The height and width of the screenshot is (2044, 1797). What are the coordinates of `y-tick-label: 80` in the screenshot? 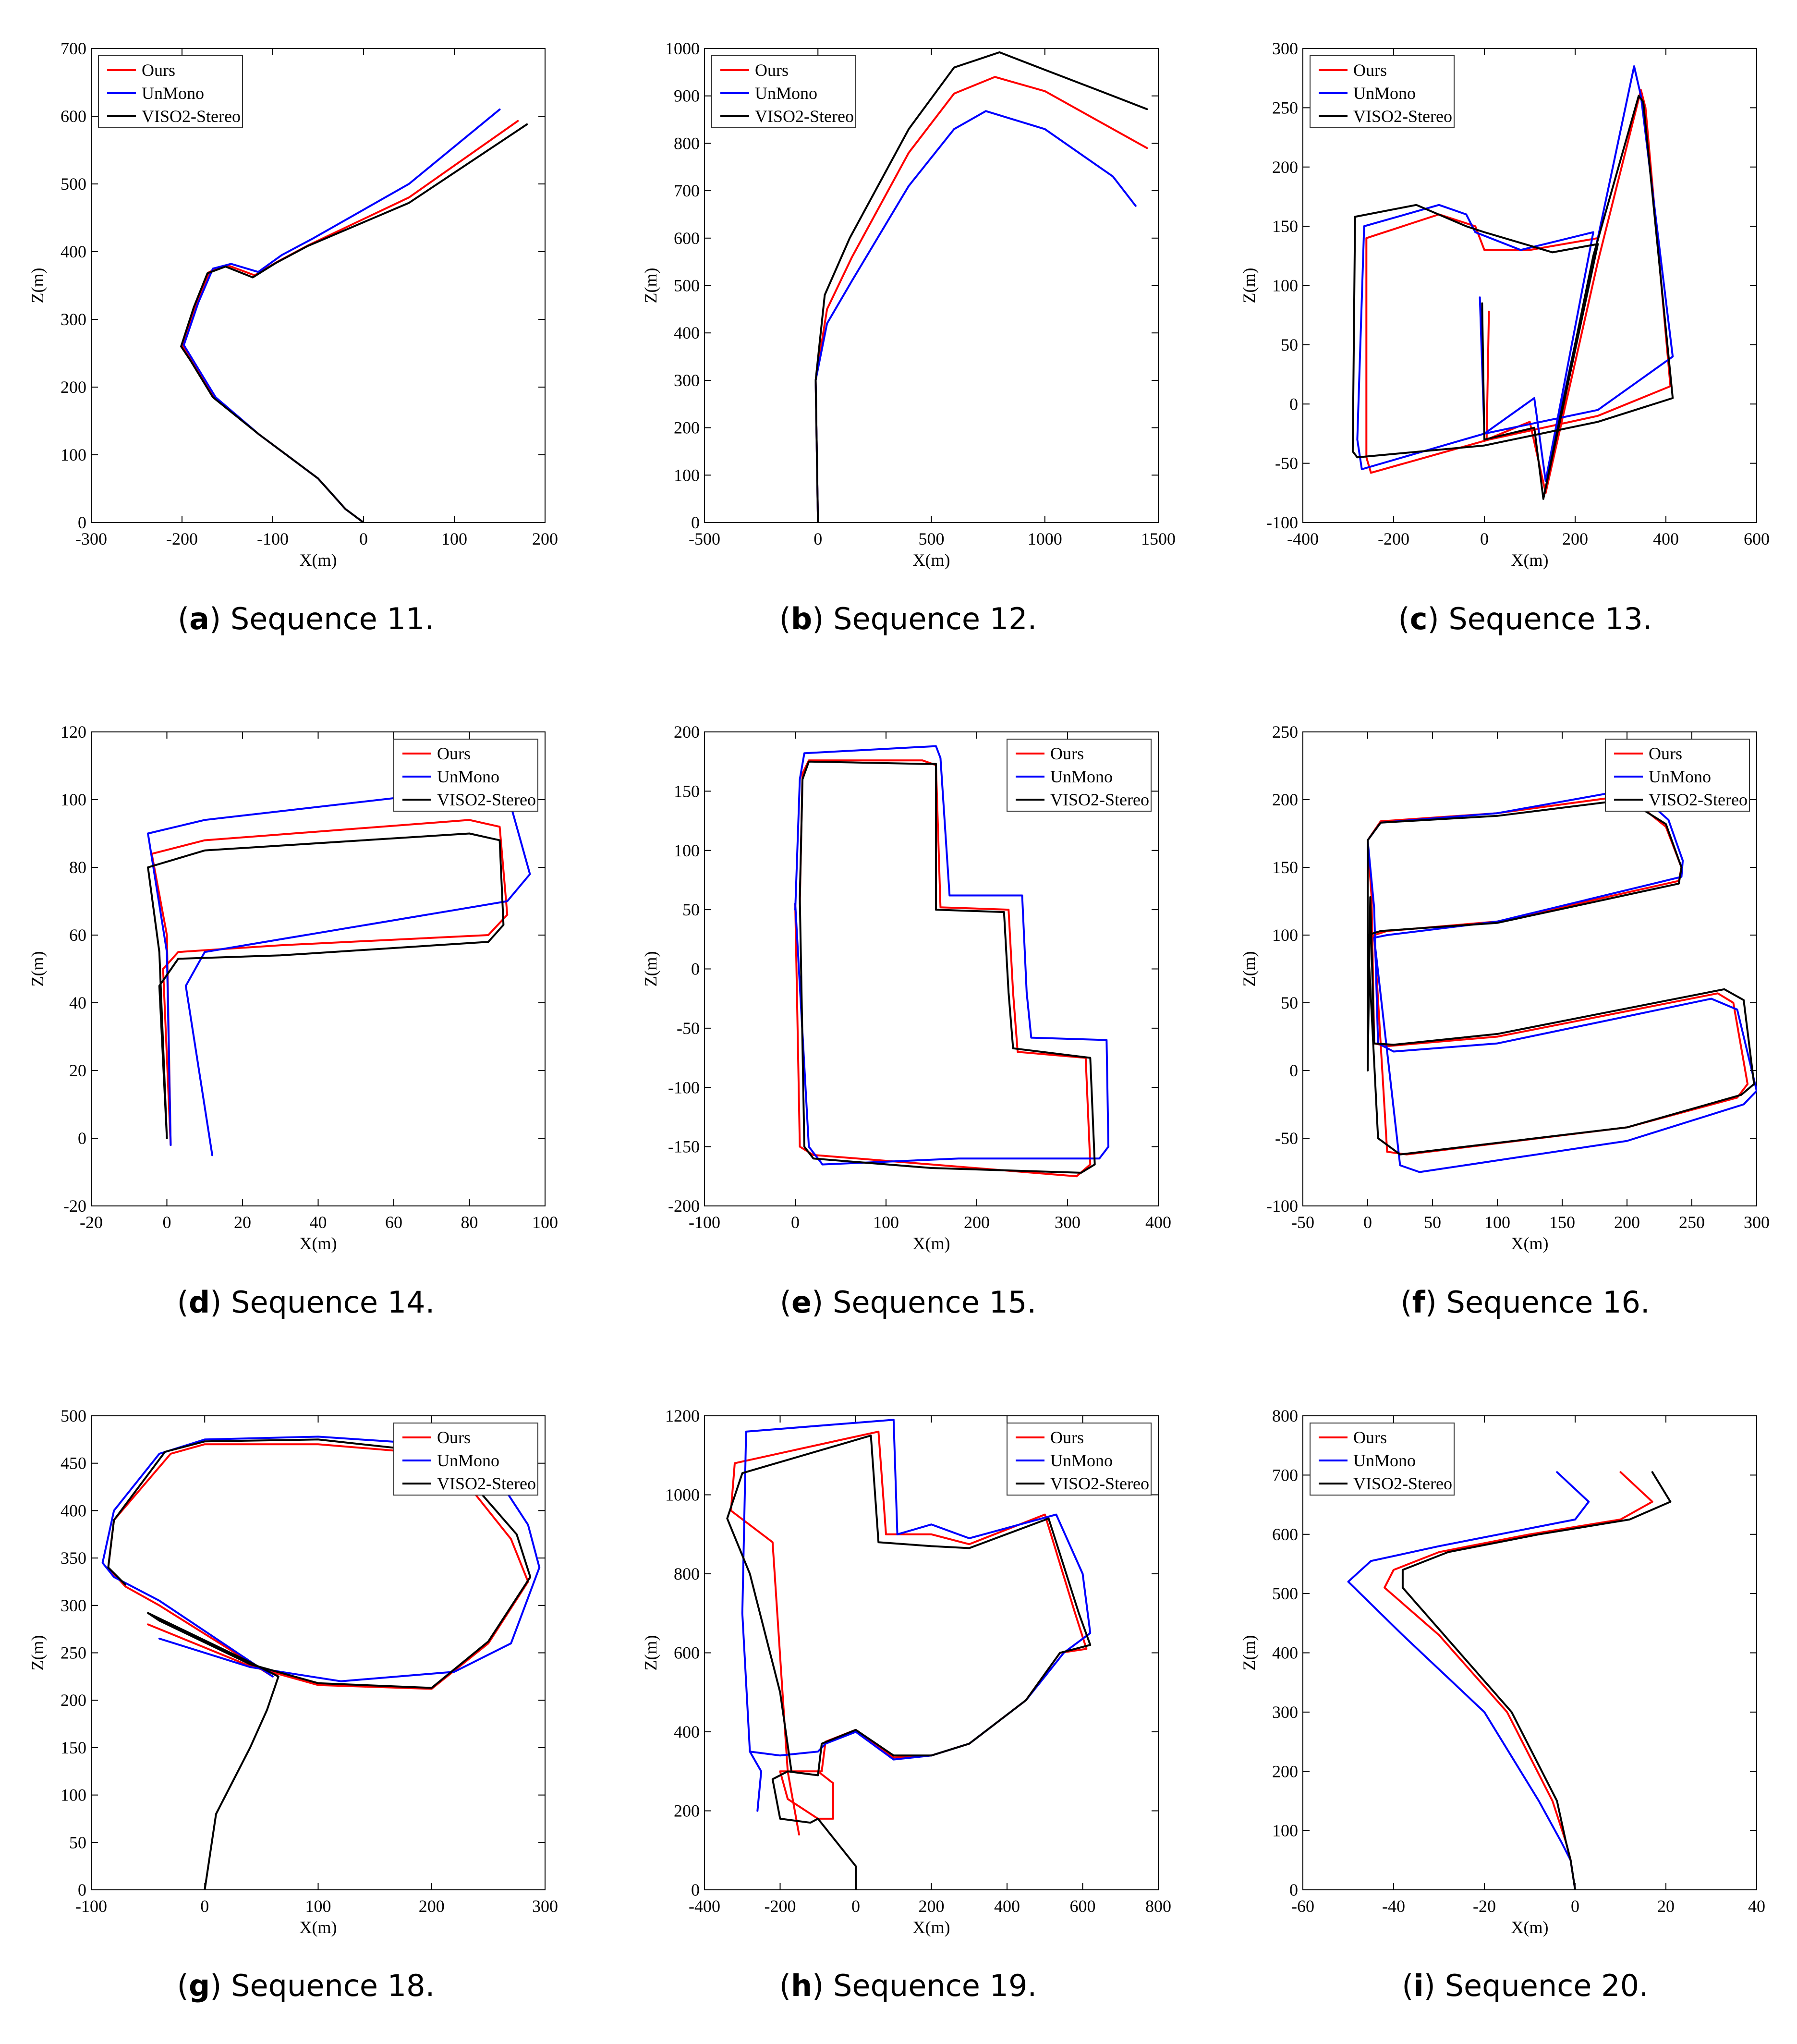 It's located at (77, 867).